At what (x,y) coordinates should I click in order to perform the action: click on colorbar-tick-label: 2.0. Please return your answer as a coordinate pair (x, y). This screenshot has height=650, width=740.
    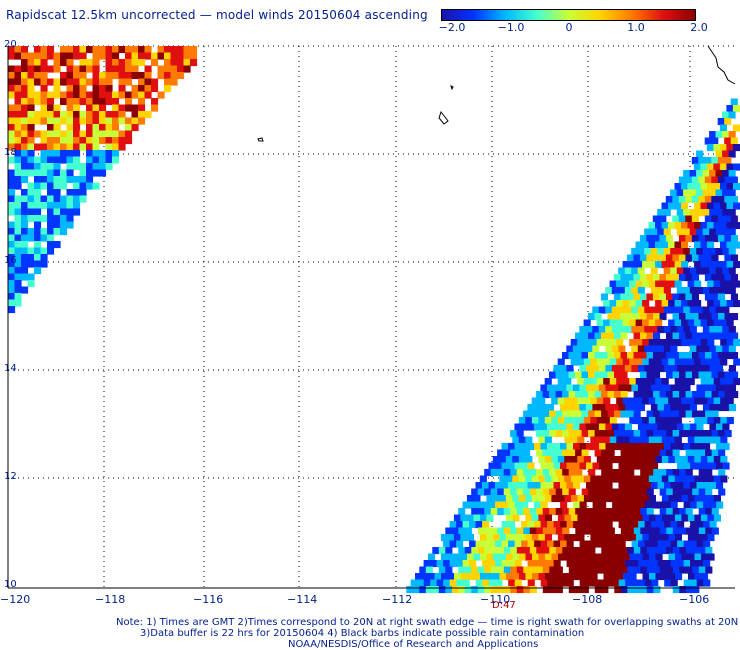
    Looking at the image, I should click on (699, 27).